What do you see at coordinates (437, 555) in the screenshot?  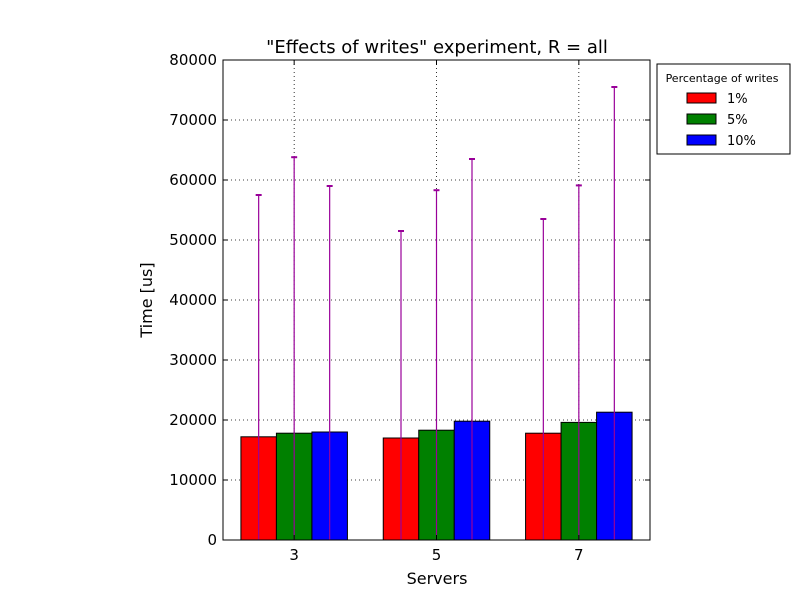 I see `x-tick-label: 5` at bounding box center [437, 555].